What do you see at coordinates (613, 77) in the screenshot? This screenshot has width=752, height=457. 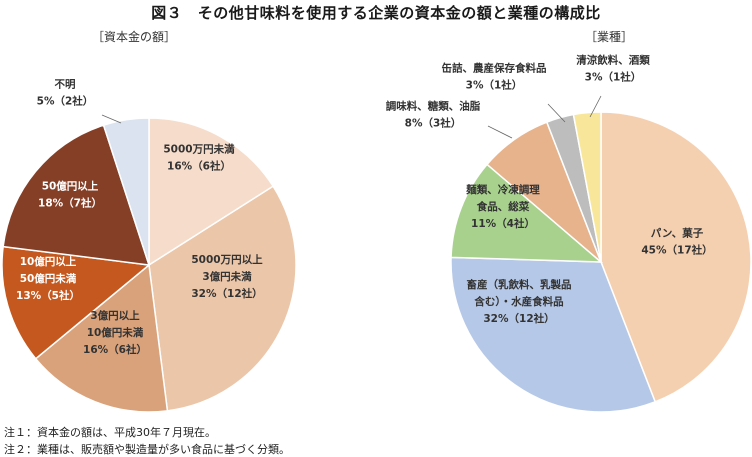 I see `industry-slice-label-5-line-1: 3%（1社）` at bounding box center [613, 77].